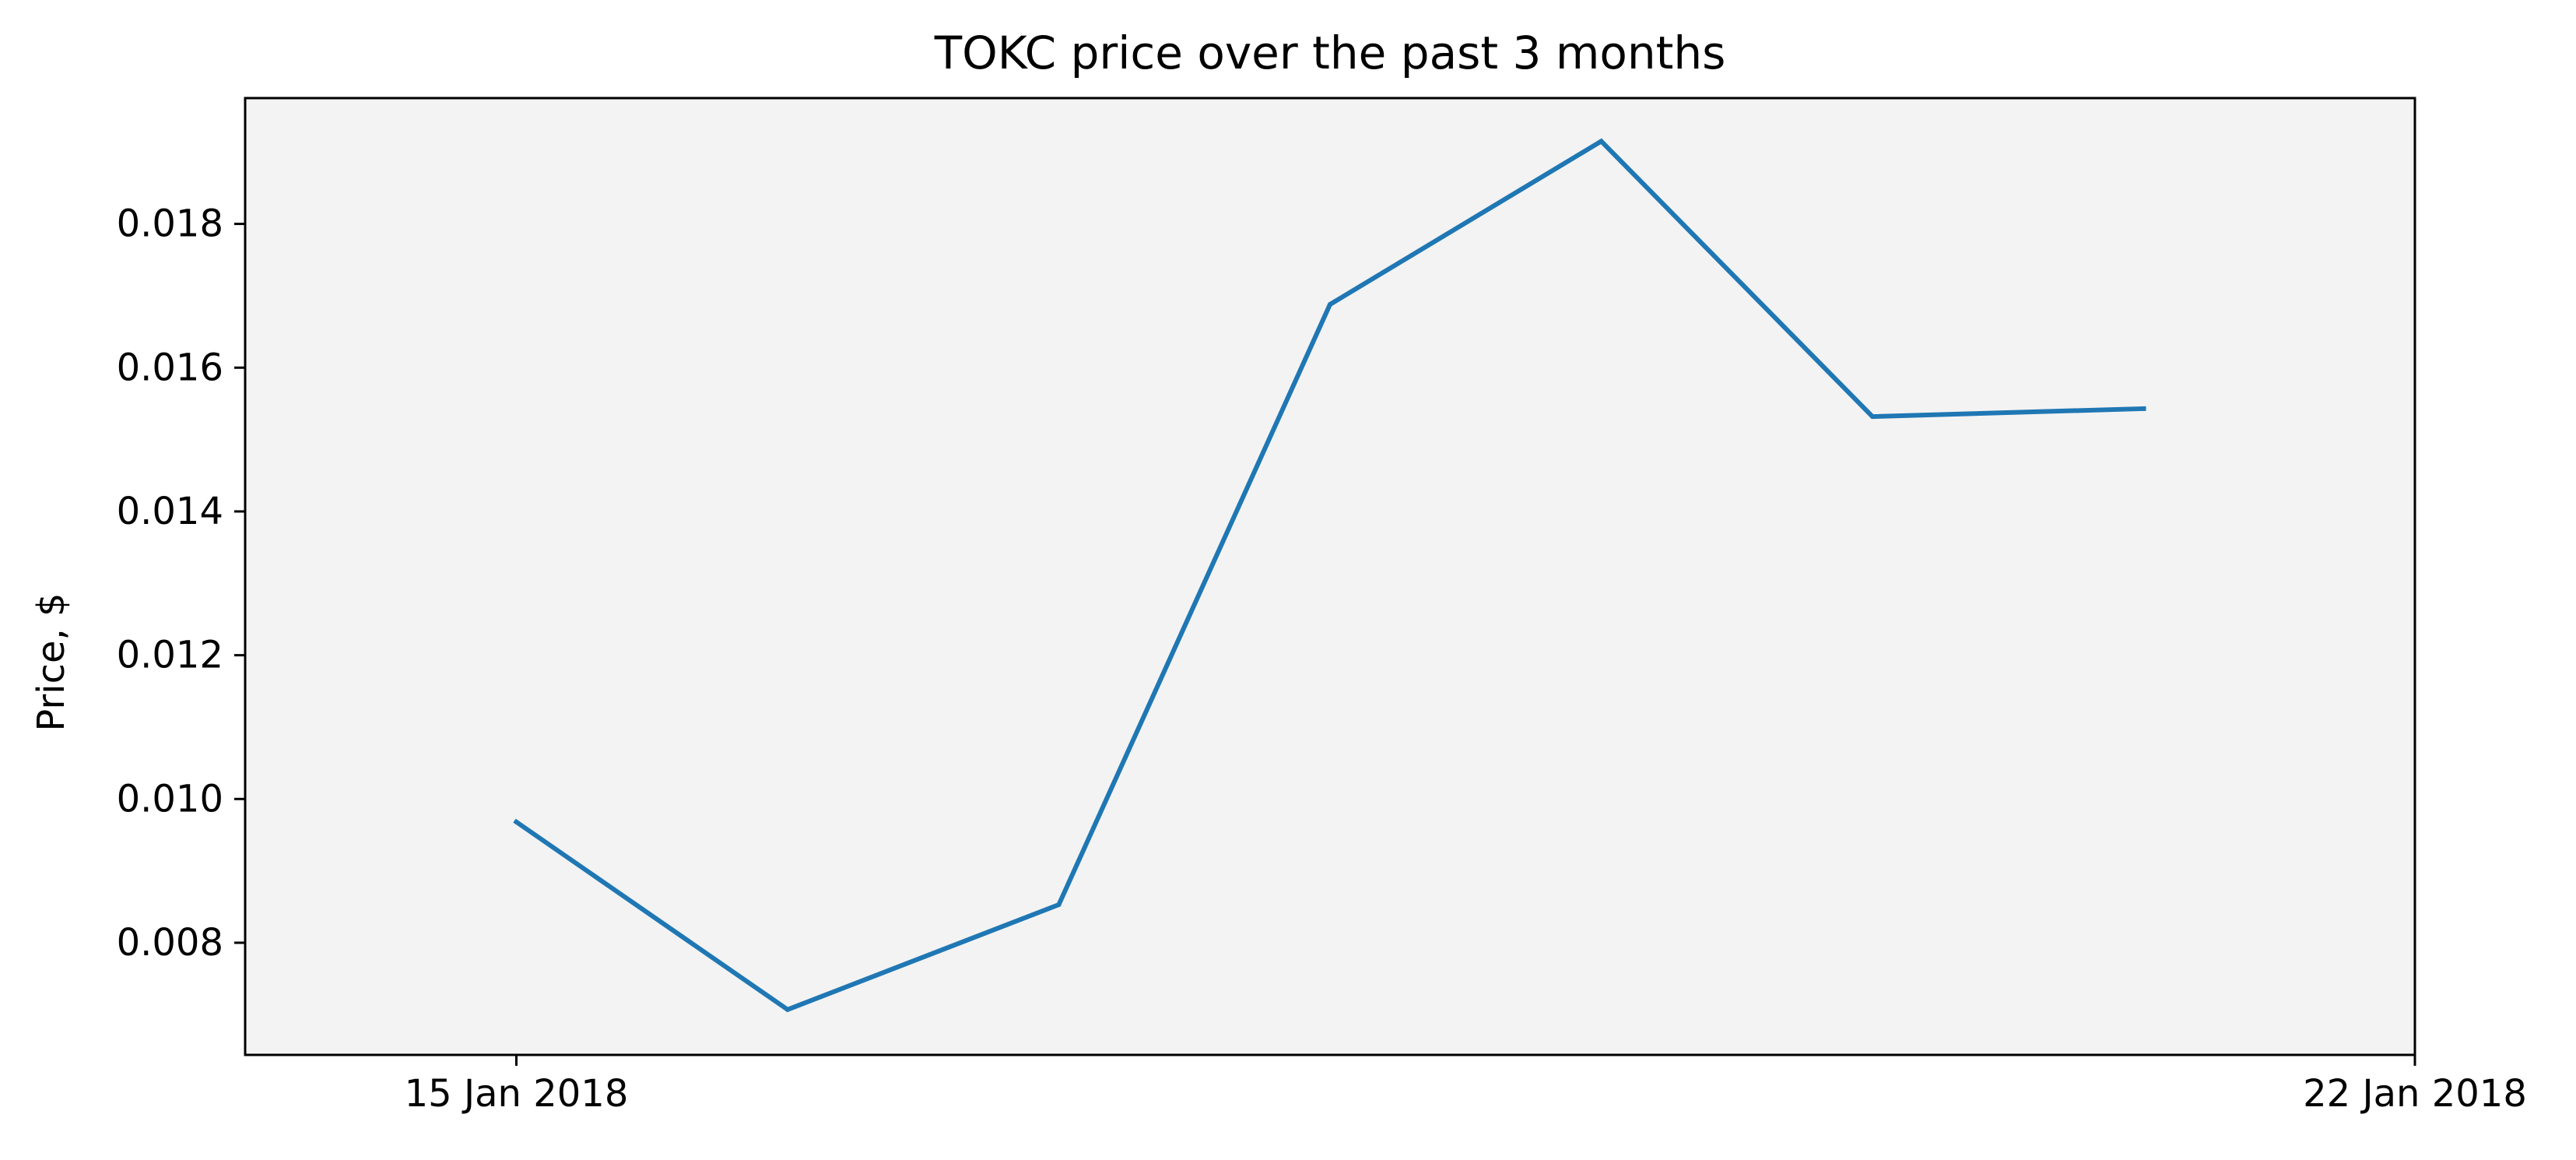 The image size is (2576, 1160). What do you see at coordinates (1466, 1085) in the screenshot?
I see `x-axis: 15 Jan 2018 22 Jan 2018` at bounding box center [1466, 1085].